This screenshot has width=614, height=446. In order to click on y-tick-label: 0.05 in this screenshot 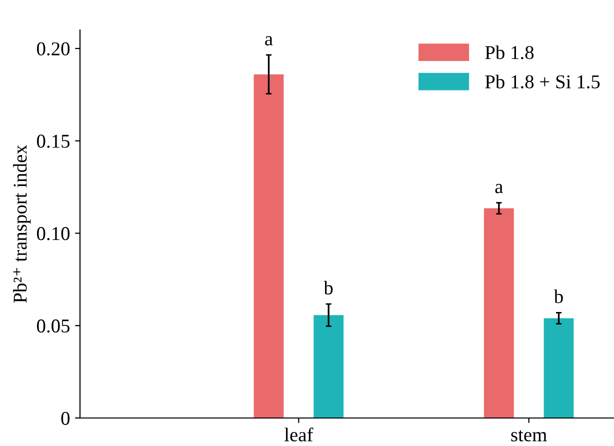, I will do `click(53, 326)`.